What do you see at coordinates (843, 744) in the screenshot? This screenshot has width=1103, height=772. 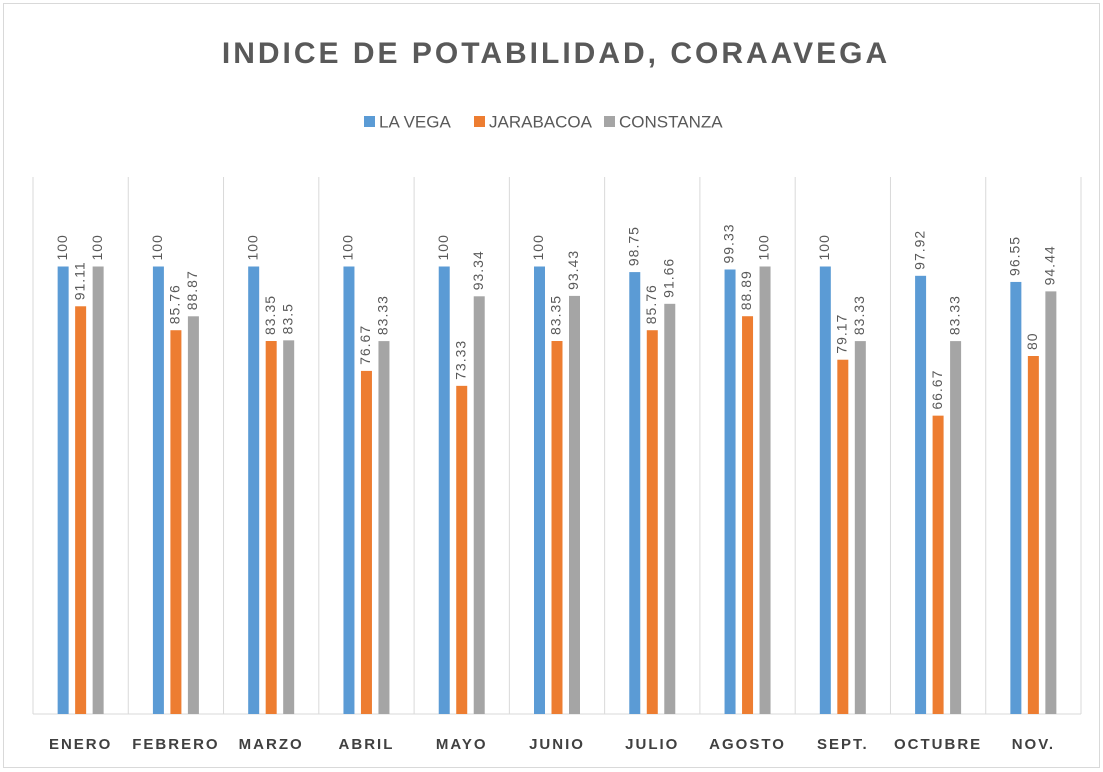 I see `x-tick-label: SEPT.` at bounding box center [843, 744].